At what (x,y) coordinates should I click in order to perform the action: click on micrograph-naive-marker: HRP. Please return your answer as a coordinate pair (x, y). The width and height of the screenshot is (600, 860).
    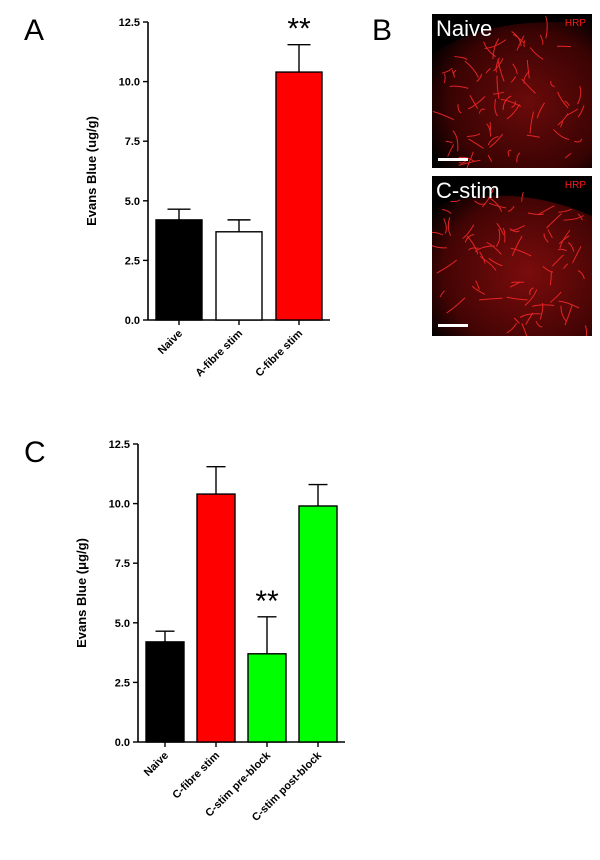
    Looking at the image, I should click on (575, 23).